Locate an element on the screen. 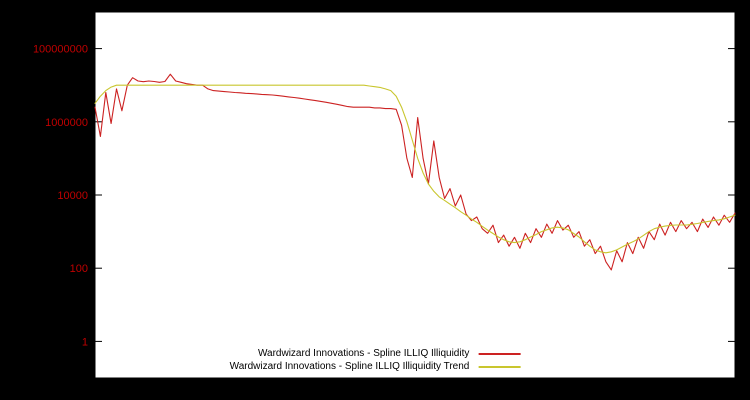  y-tick-label: 100 is located at coordinates (79, 269).